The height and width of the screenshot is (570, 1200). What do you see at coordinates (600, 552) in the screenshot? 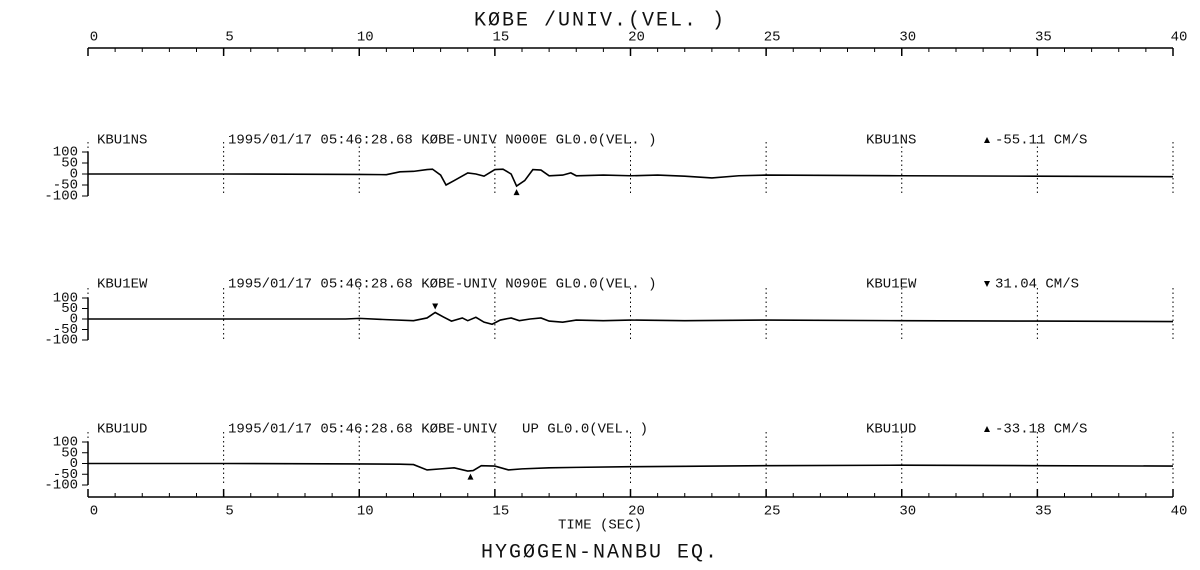
I see `footer: HYGØGEN-NANBU EQ.` at bounding box center [600, 552].